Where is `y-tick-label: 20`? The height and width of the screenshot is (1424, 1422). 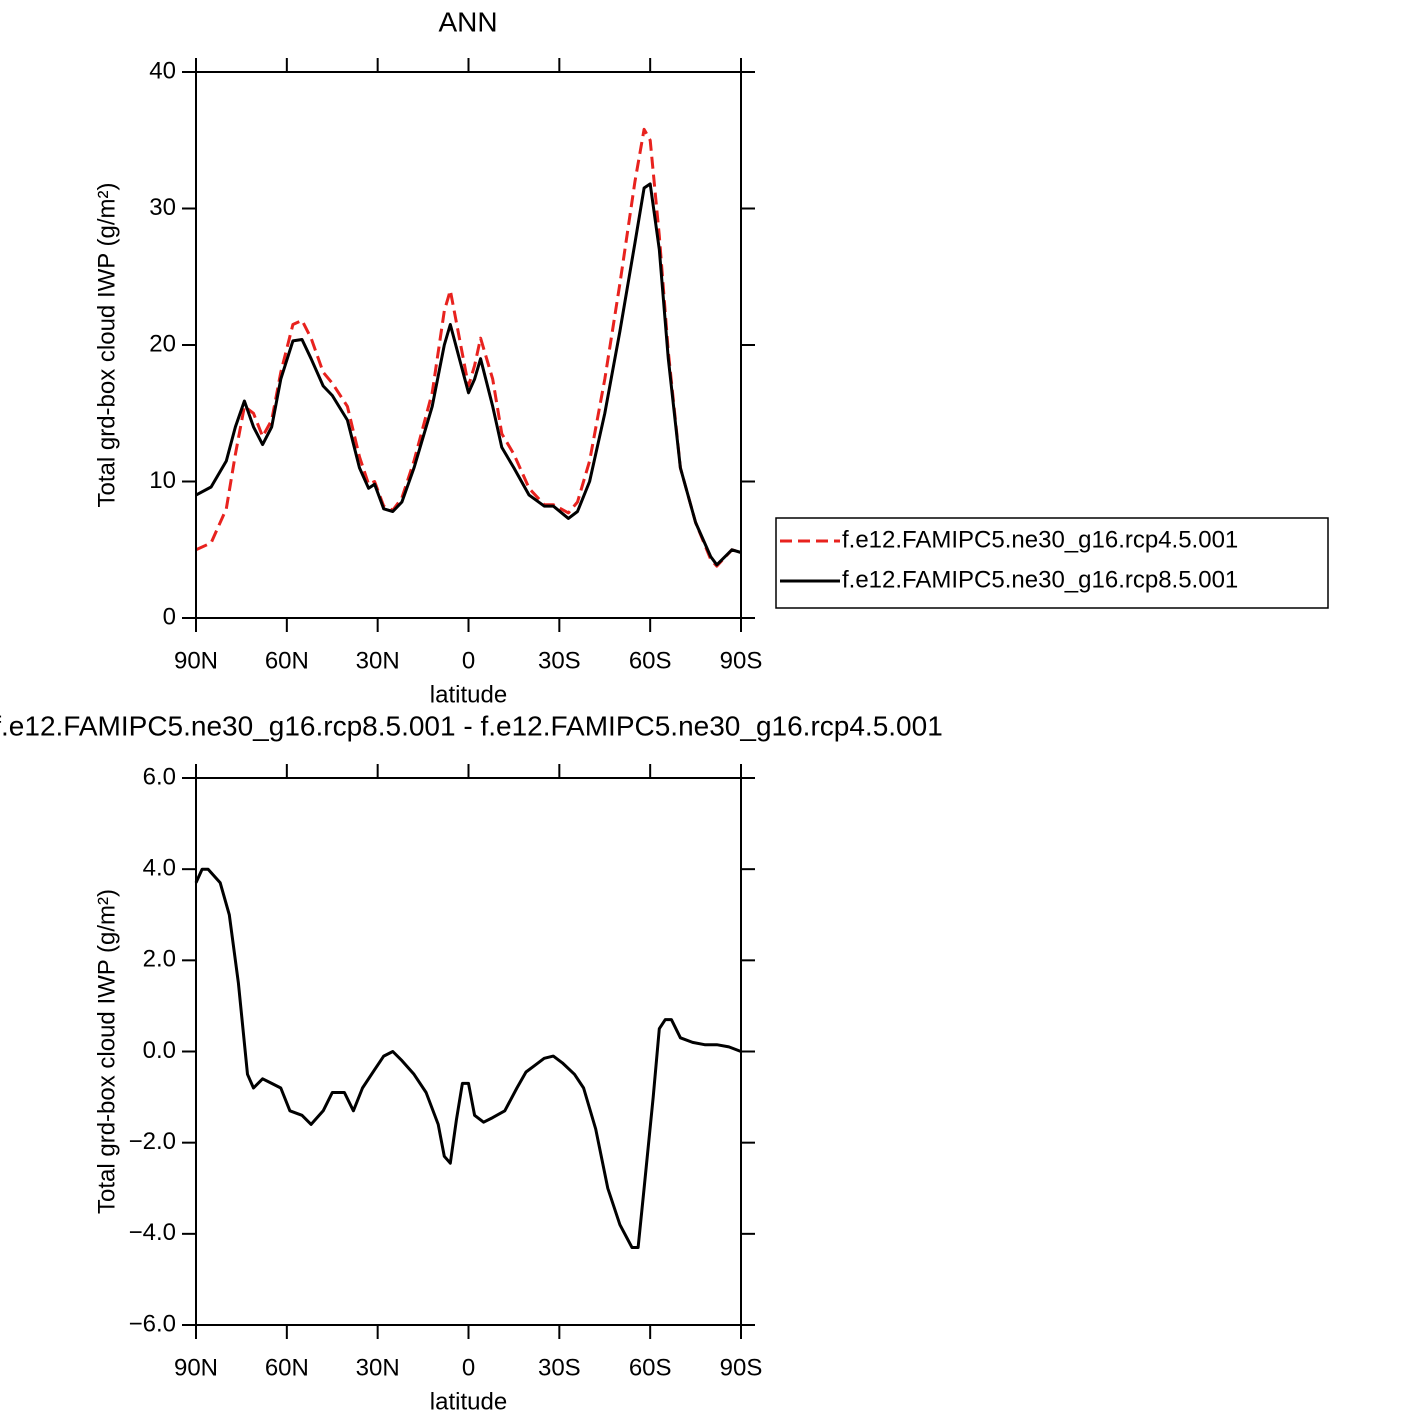 y-tick-label: 20 is located at coordinates (162, 343).